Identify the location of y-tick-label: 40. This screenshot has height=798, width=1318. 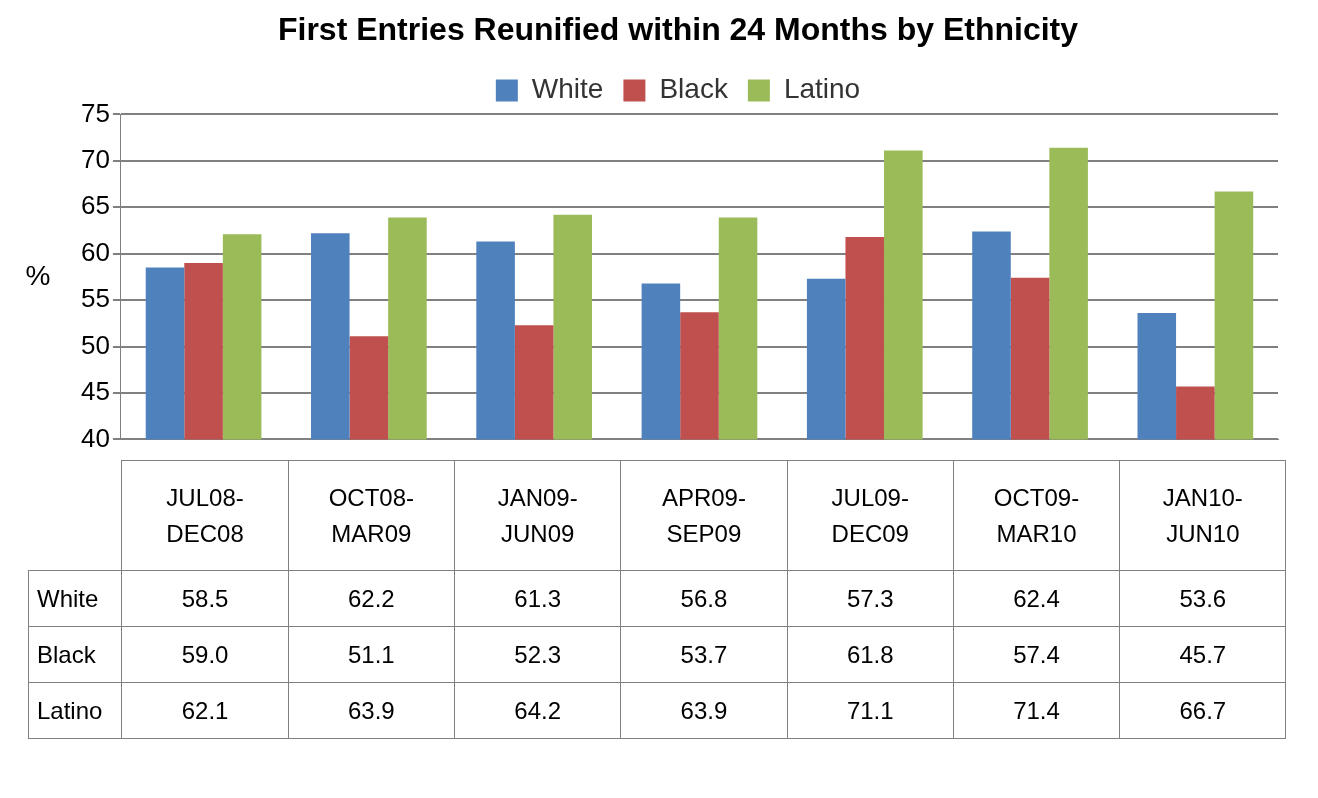
(95, 437).